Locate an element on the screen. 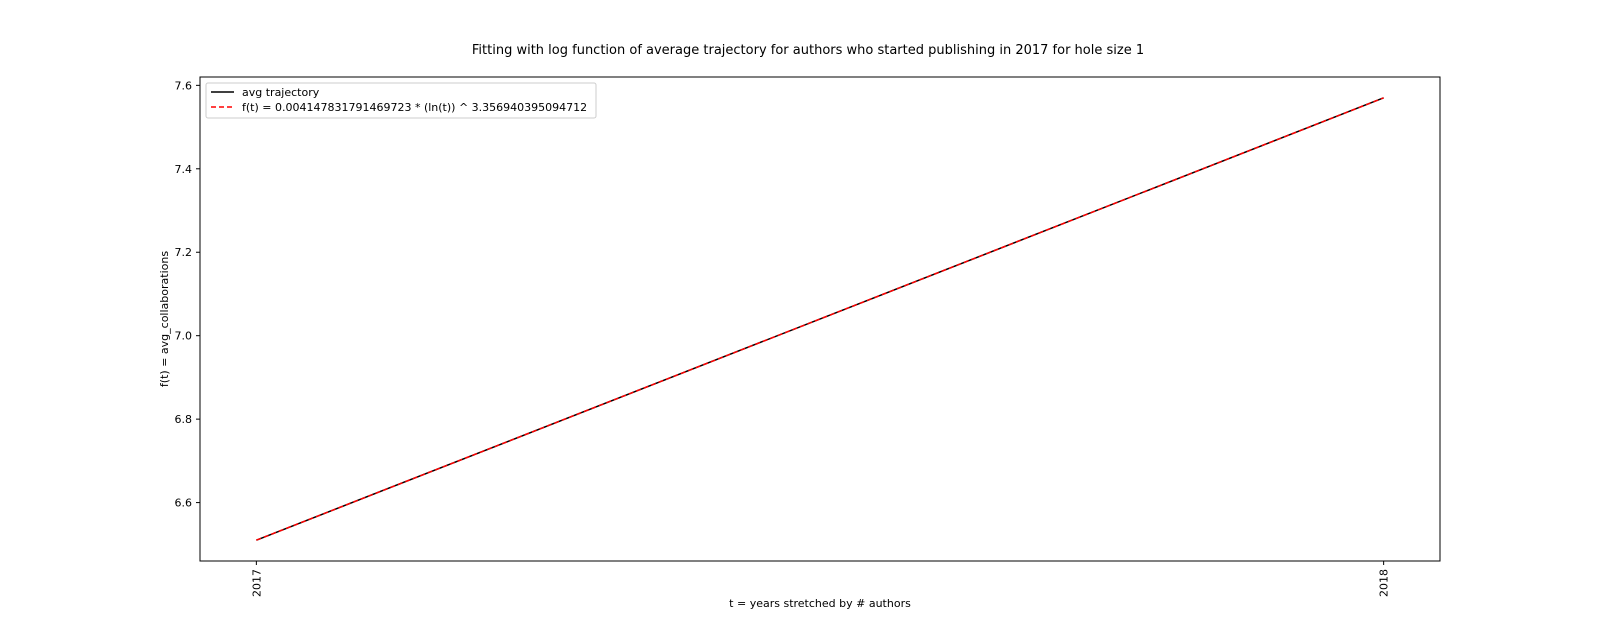 Image resolution: width=1600 pixels, height=640 pixels. x-axis-label: t = years stretched by # authors is located at coordinates (820, 603).